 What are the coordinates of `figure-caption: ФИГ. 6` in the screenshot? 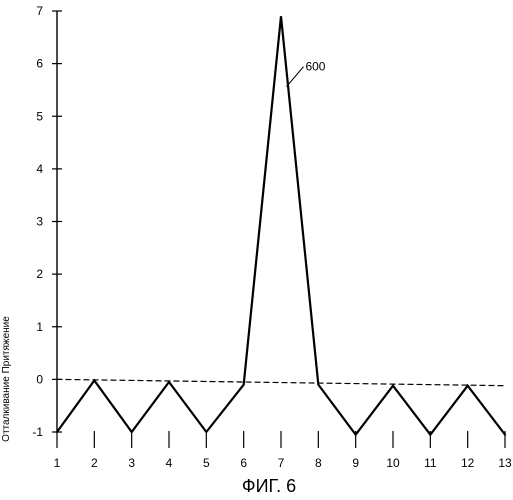 It's located at (269, 486).